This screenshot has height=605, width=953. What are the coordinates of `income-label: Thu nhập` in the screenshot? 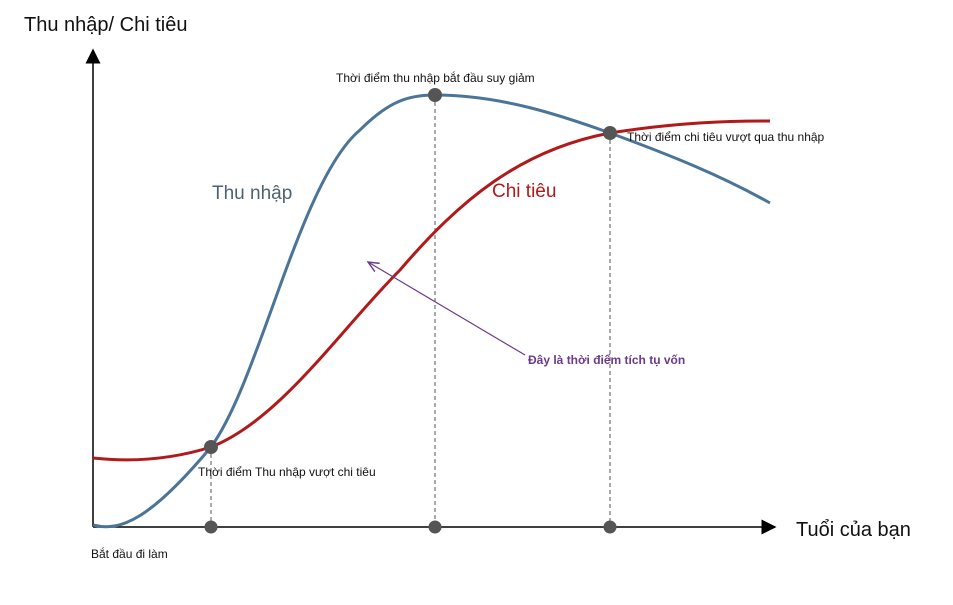 It's located at (252, 193).